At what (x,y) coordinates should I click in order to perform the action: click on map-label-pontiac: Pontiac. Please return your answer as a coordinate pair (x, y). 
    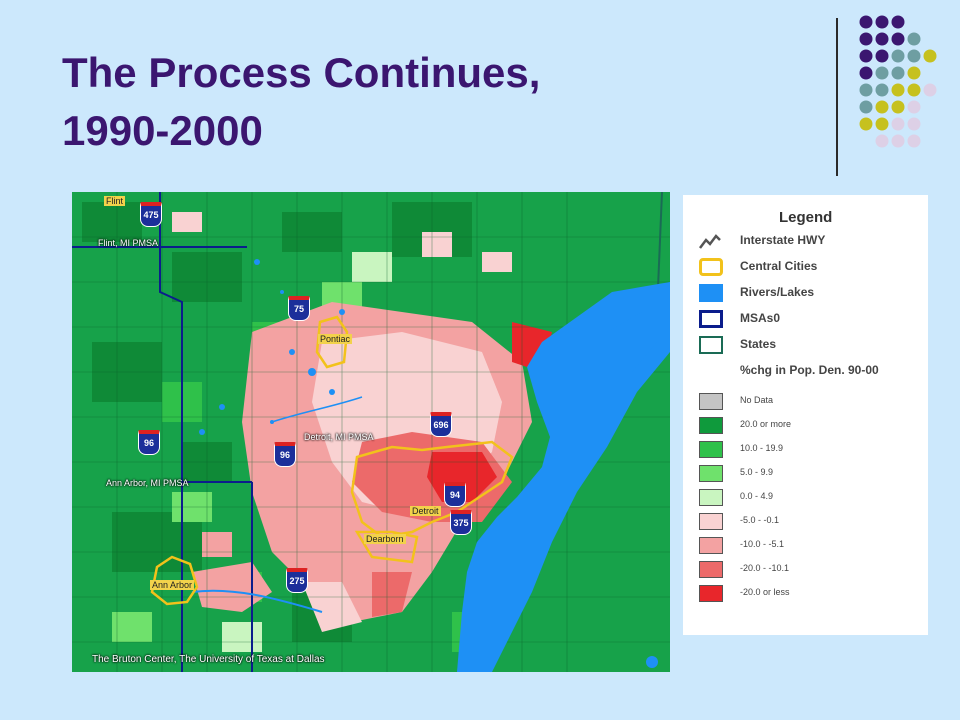
    Looking at the image, I should click on (335, 339).